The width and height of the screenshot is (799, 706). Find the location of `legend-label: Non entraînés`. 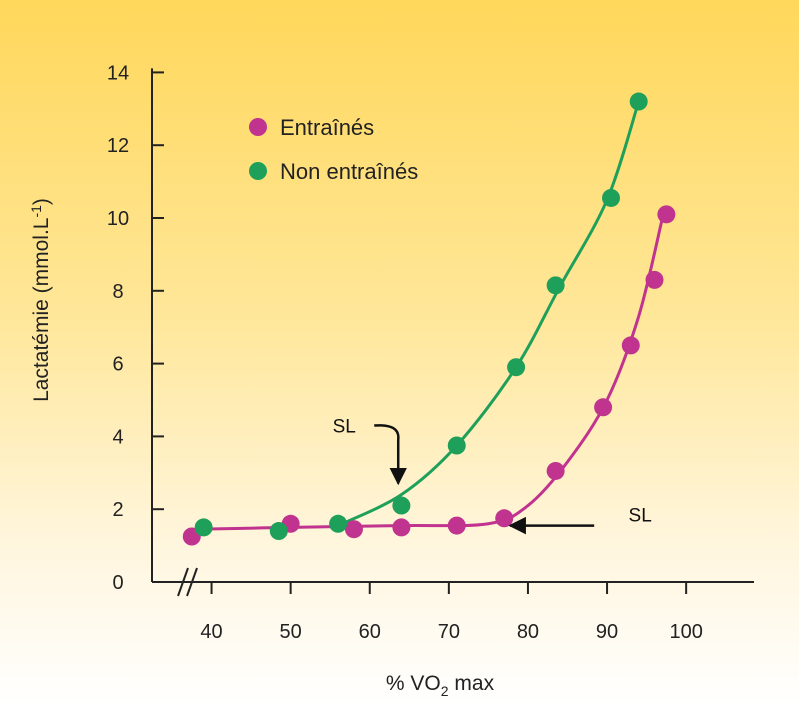

legend-label: Non entraînés is located at coordinates (349, 171).